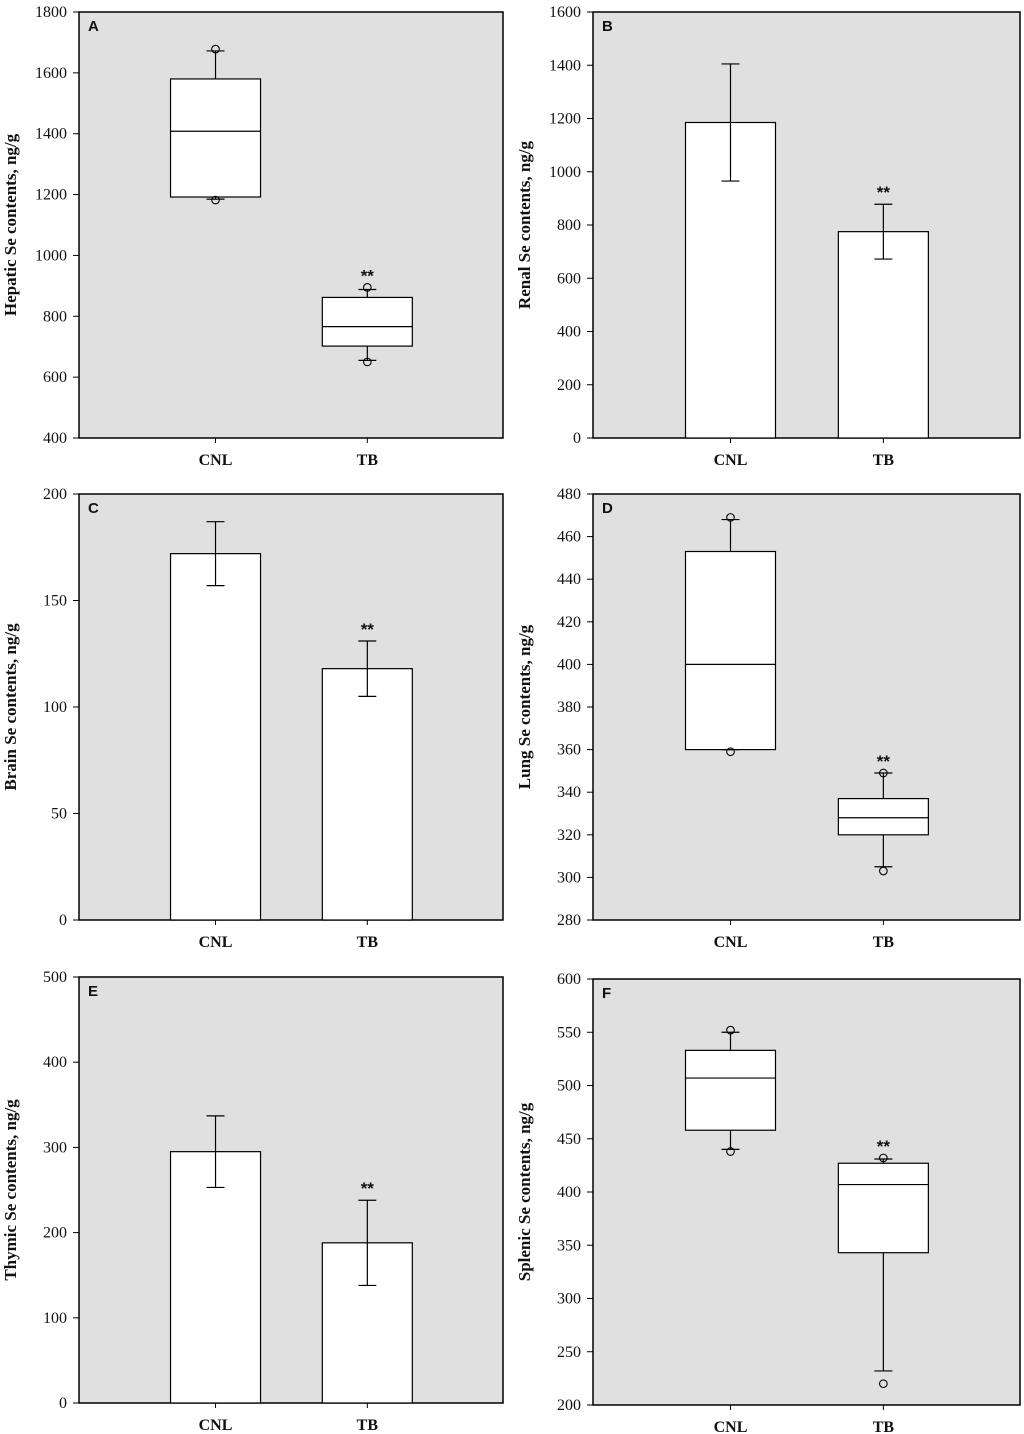 This screenshot has width=1024, height=1434. Describe the element at coordinates (606, 993) in the screenshot. I see `panel-letter: F` at that location.